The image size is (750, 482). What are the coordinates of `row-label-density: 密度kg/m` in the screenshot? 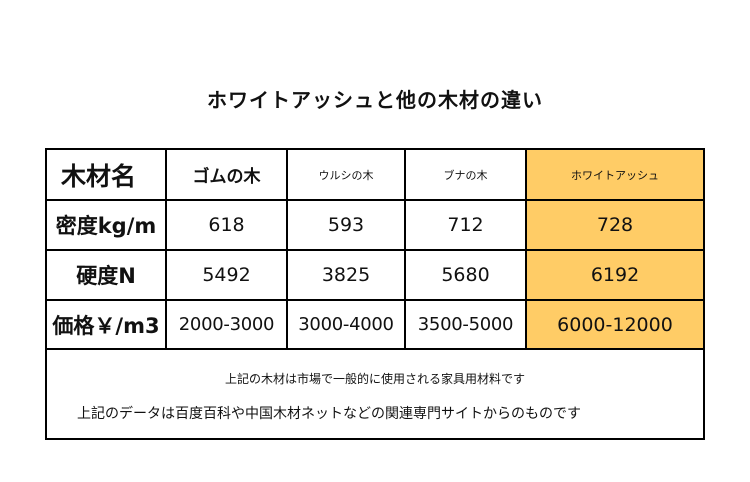 It's located at (107, 225).